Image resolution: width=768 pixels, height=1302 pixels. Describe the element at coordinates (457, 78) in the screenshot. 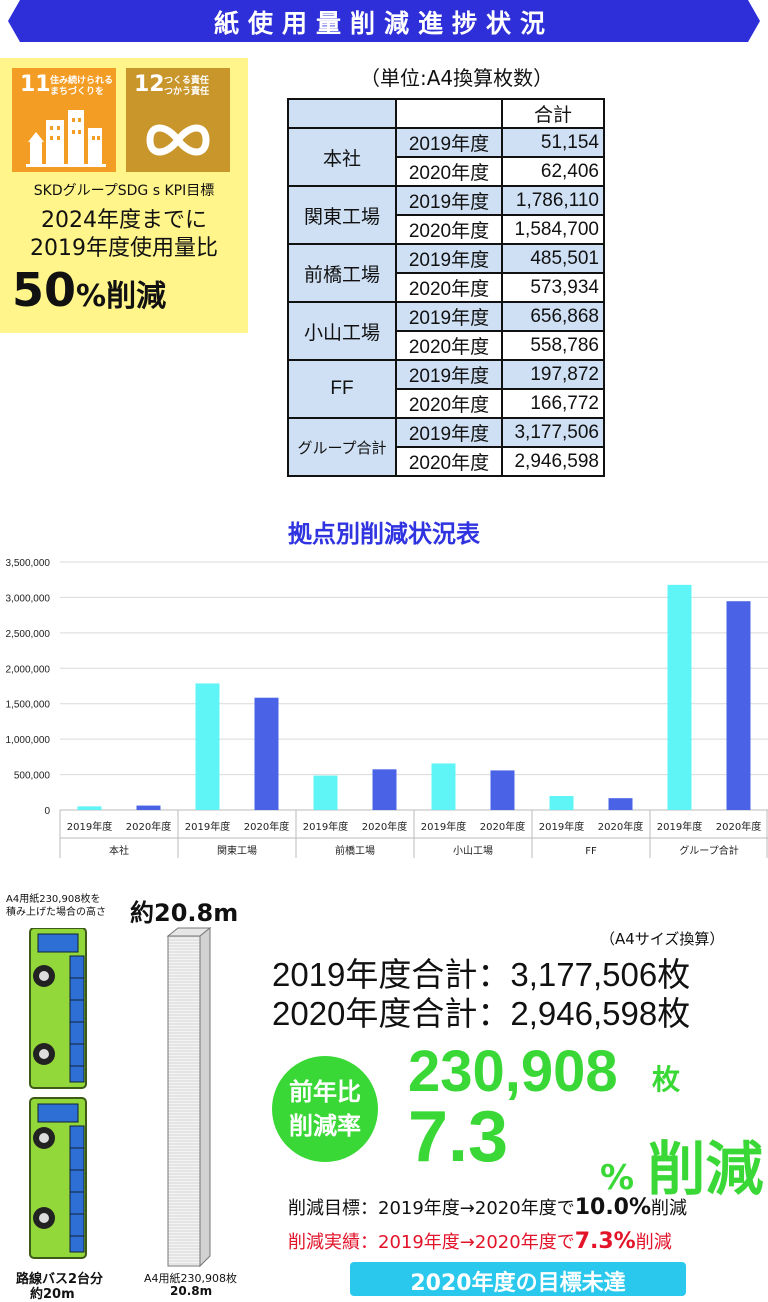

I see `table-unit-note: （単位:A4換算枚数）` at that location.